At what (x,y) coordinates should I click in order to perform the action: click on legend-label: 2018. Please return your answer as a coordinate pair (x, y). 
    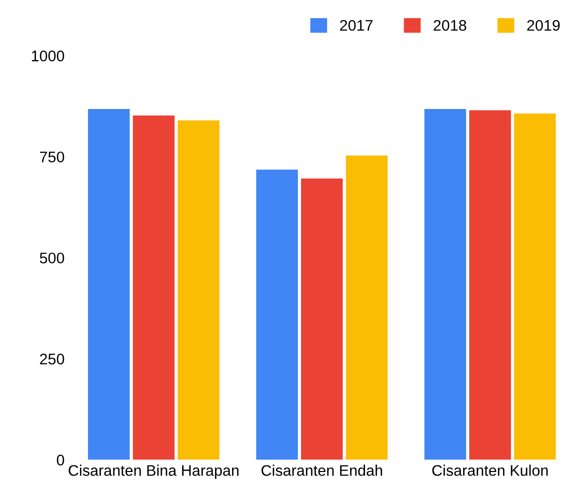
    Looking at the image, I should click on (450, 25).